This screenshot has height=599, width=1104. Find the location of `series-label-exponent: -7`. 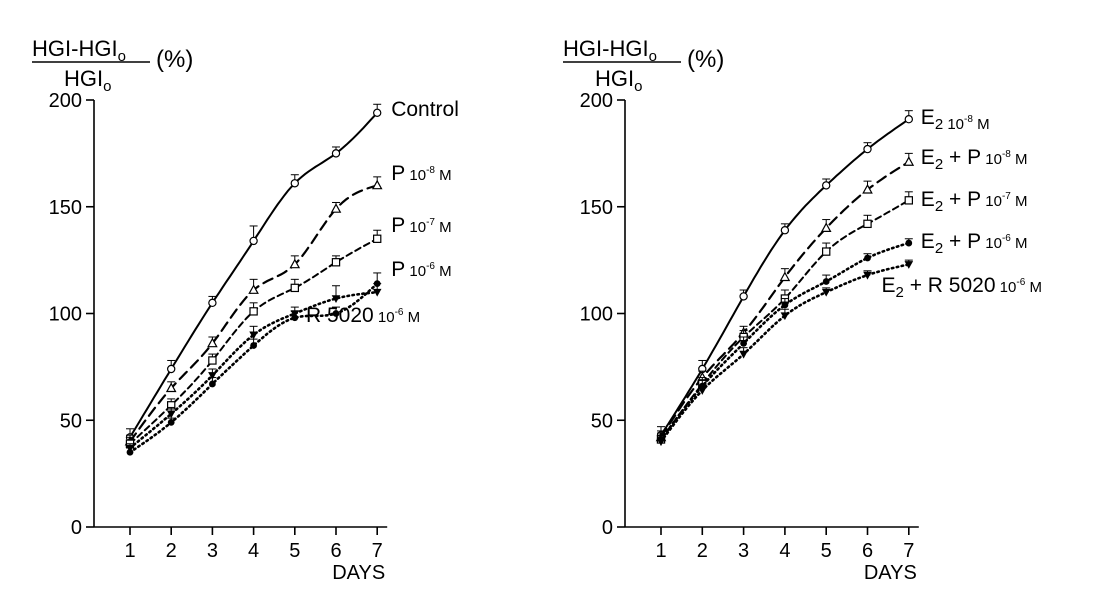

series-label-exponent: -7 is located at coordinates (1006, 196).